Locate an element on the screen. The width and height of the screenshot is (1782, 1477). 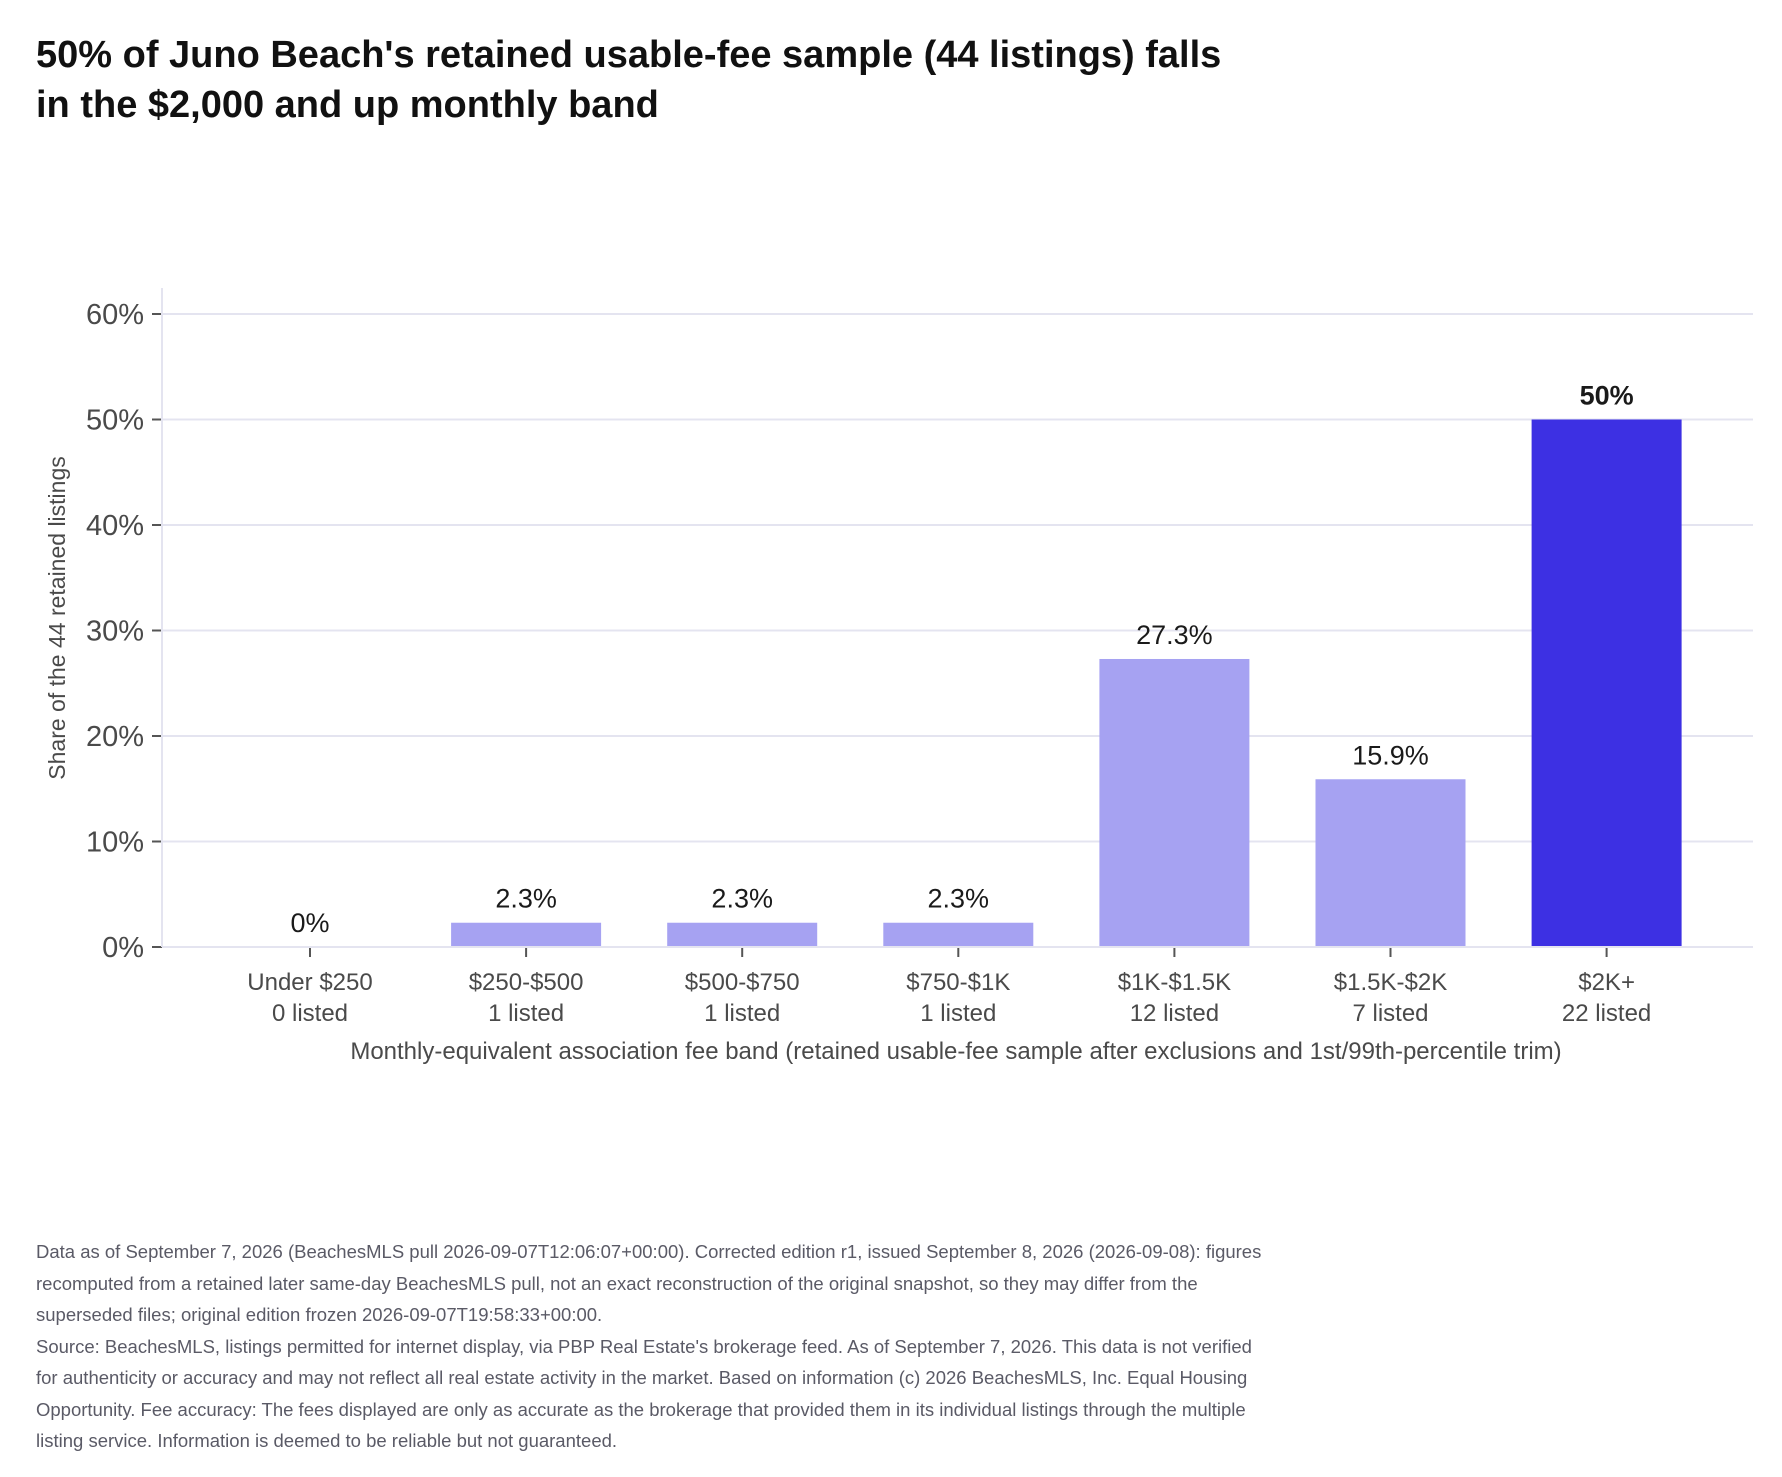
x-tick-label: $500-$750 is located at coordinates (742, 982).